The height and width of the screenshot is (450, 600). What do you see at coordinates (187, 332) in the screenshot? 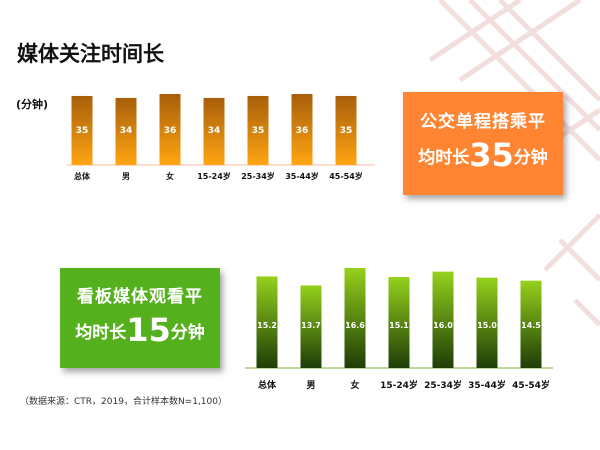
I see `board-callout-suffix: 分钟` at bounding box center [187, 332].